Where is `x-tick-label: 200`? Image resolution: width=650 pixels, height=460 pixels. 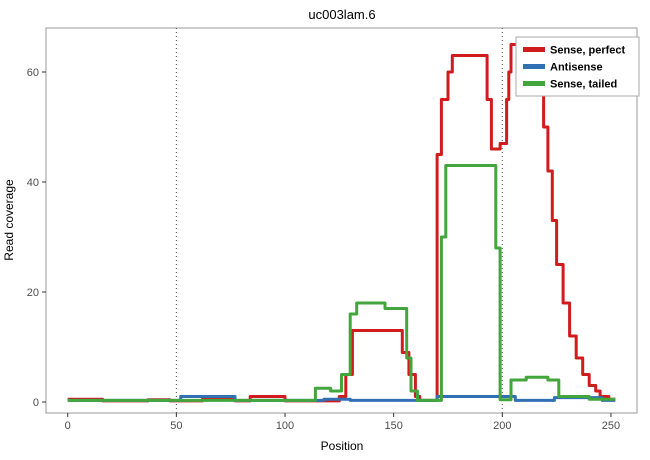
x-tick-label: 200 is located at coordinates (502, 426).